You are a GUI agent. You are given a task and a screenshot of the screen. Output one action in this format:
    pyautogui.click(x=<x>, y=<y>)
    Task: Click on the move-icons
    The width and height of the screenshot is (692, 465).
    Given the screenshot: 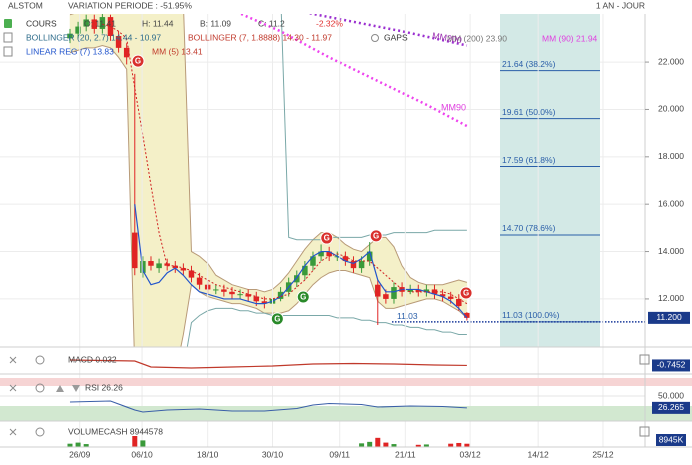 What is the action you would take?
    pyautogui.click(x=68, y=388)
    